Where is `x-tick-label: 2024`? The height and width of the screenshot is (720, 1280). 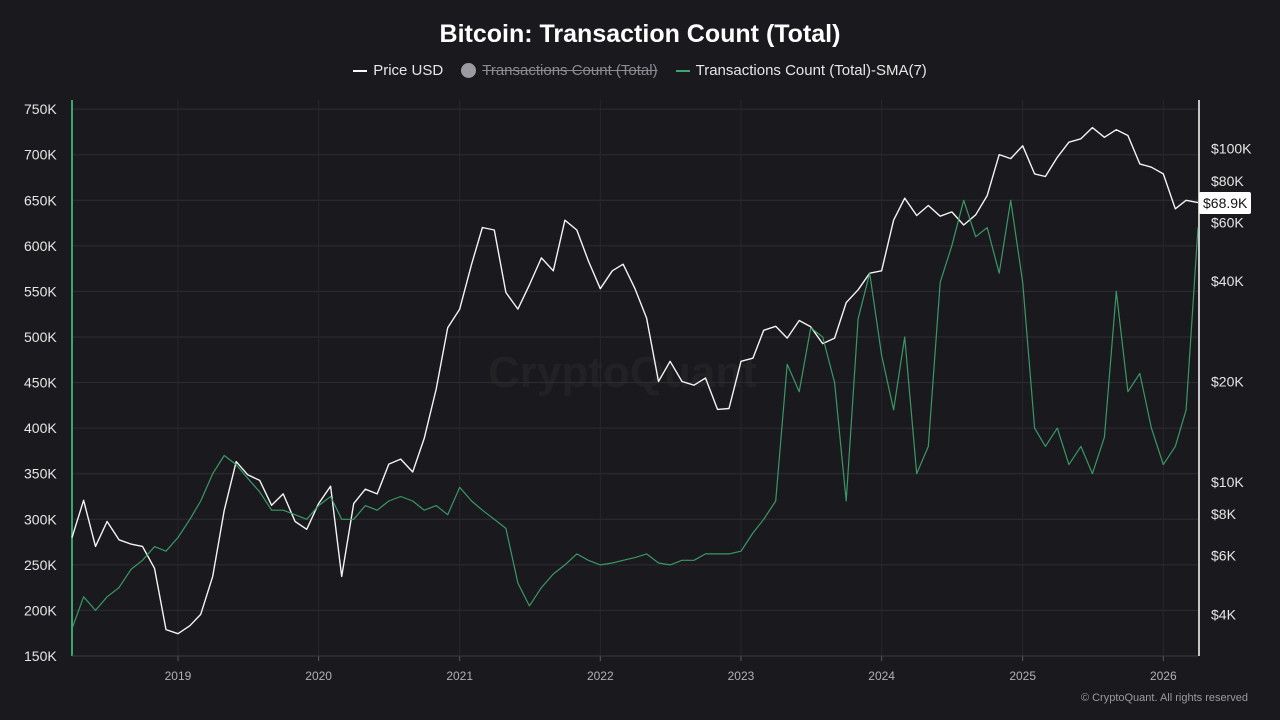
x-tick-label: 2024 is located at coordinates (881, 676).